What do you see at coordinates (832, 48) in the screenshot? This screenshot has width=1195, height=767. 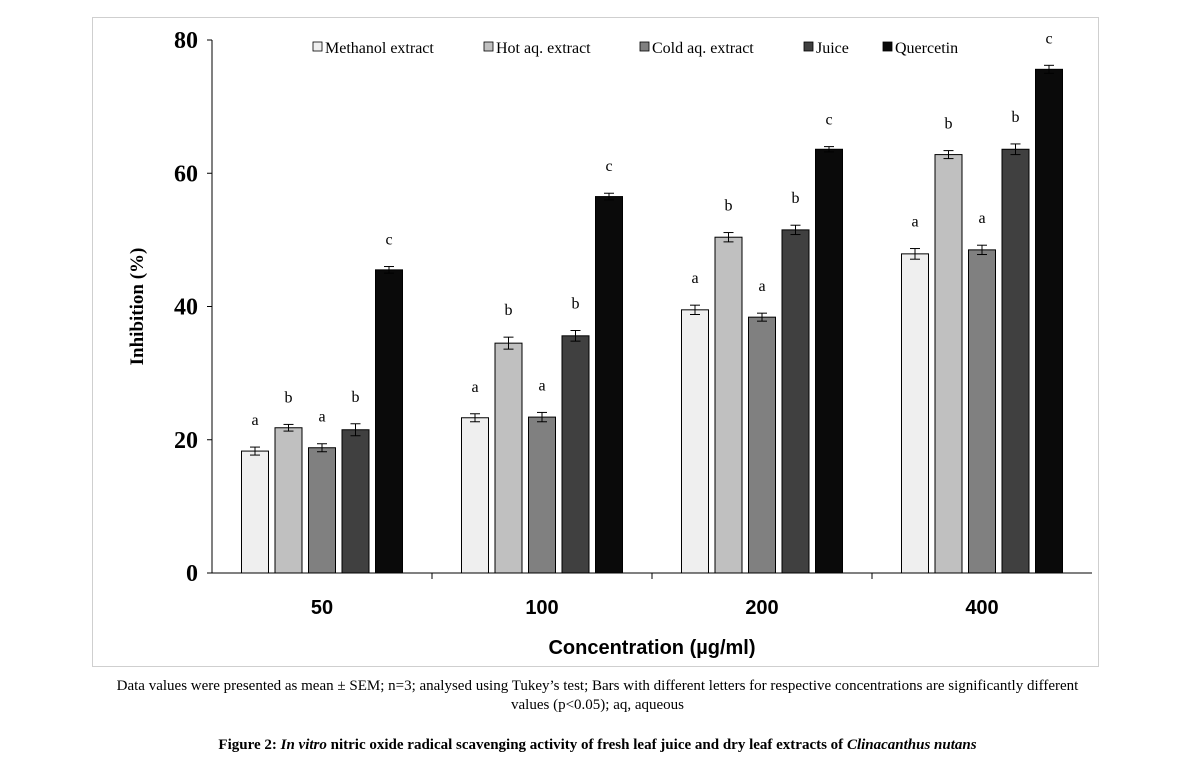 I see `legend-label: Juice` at bounding box center [832, 48].